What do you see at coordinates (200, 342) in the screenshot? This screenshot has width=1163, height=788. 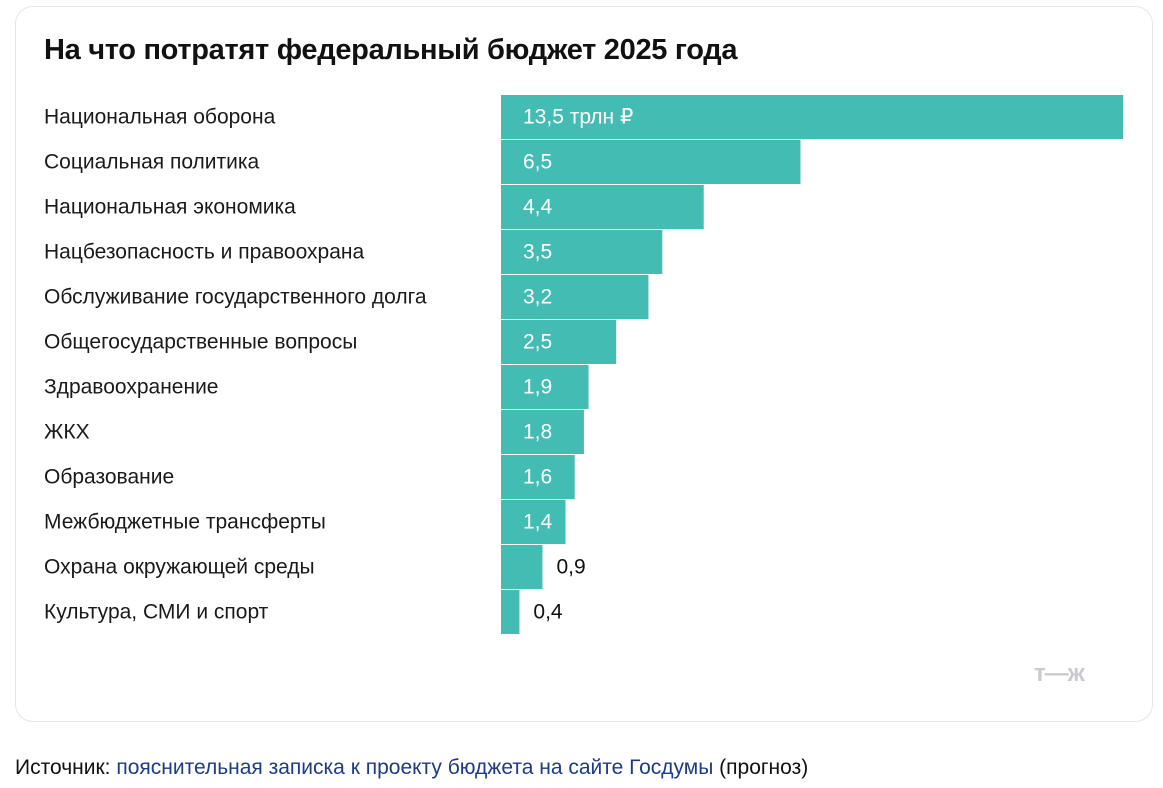 I see `category-label: Общегосударственные вопросы` at bounding box center [200, 342].